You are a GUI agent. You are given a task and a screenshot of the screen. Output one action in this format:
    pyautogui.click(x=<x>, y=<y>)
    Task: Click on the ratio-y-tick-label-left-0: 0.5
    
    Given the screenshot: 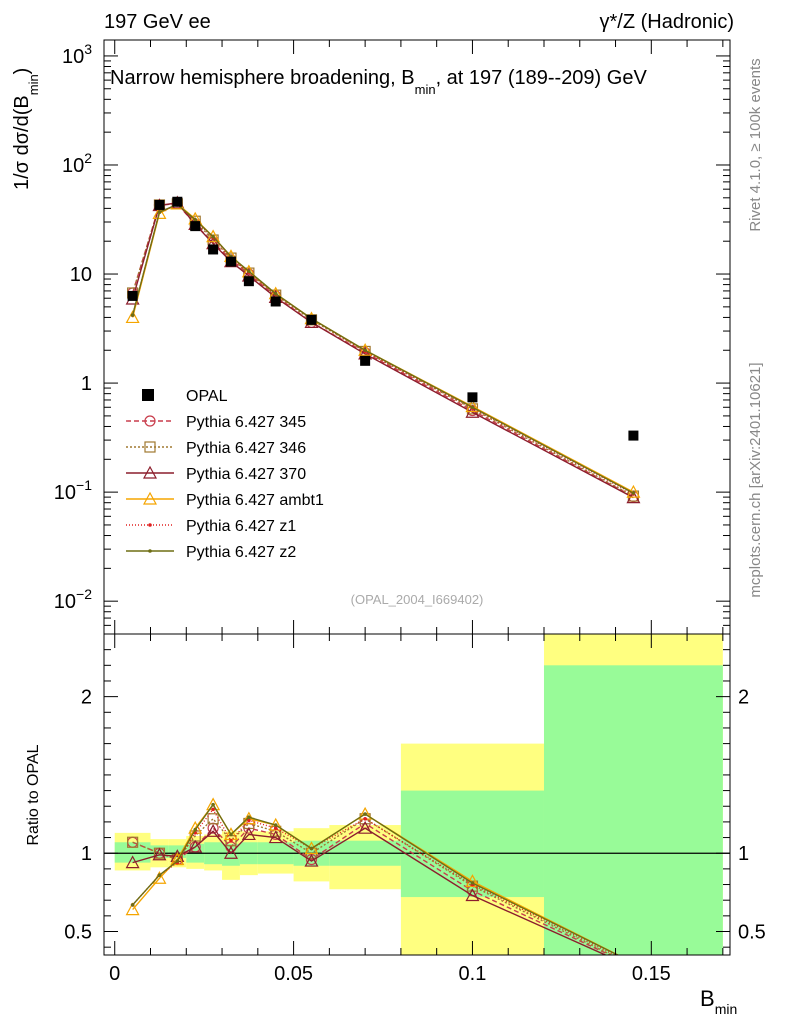 What is the action you would take?
    pyautogui.click(x=78, y=933)
    